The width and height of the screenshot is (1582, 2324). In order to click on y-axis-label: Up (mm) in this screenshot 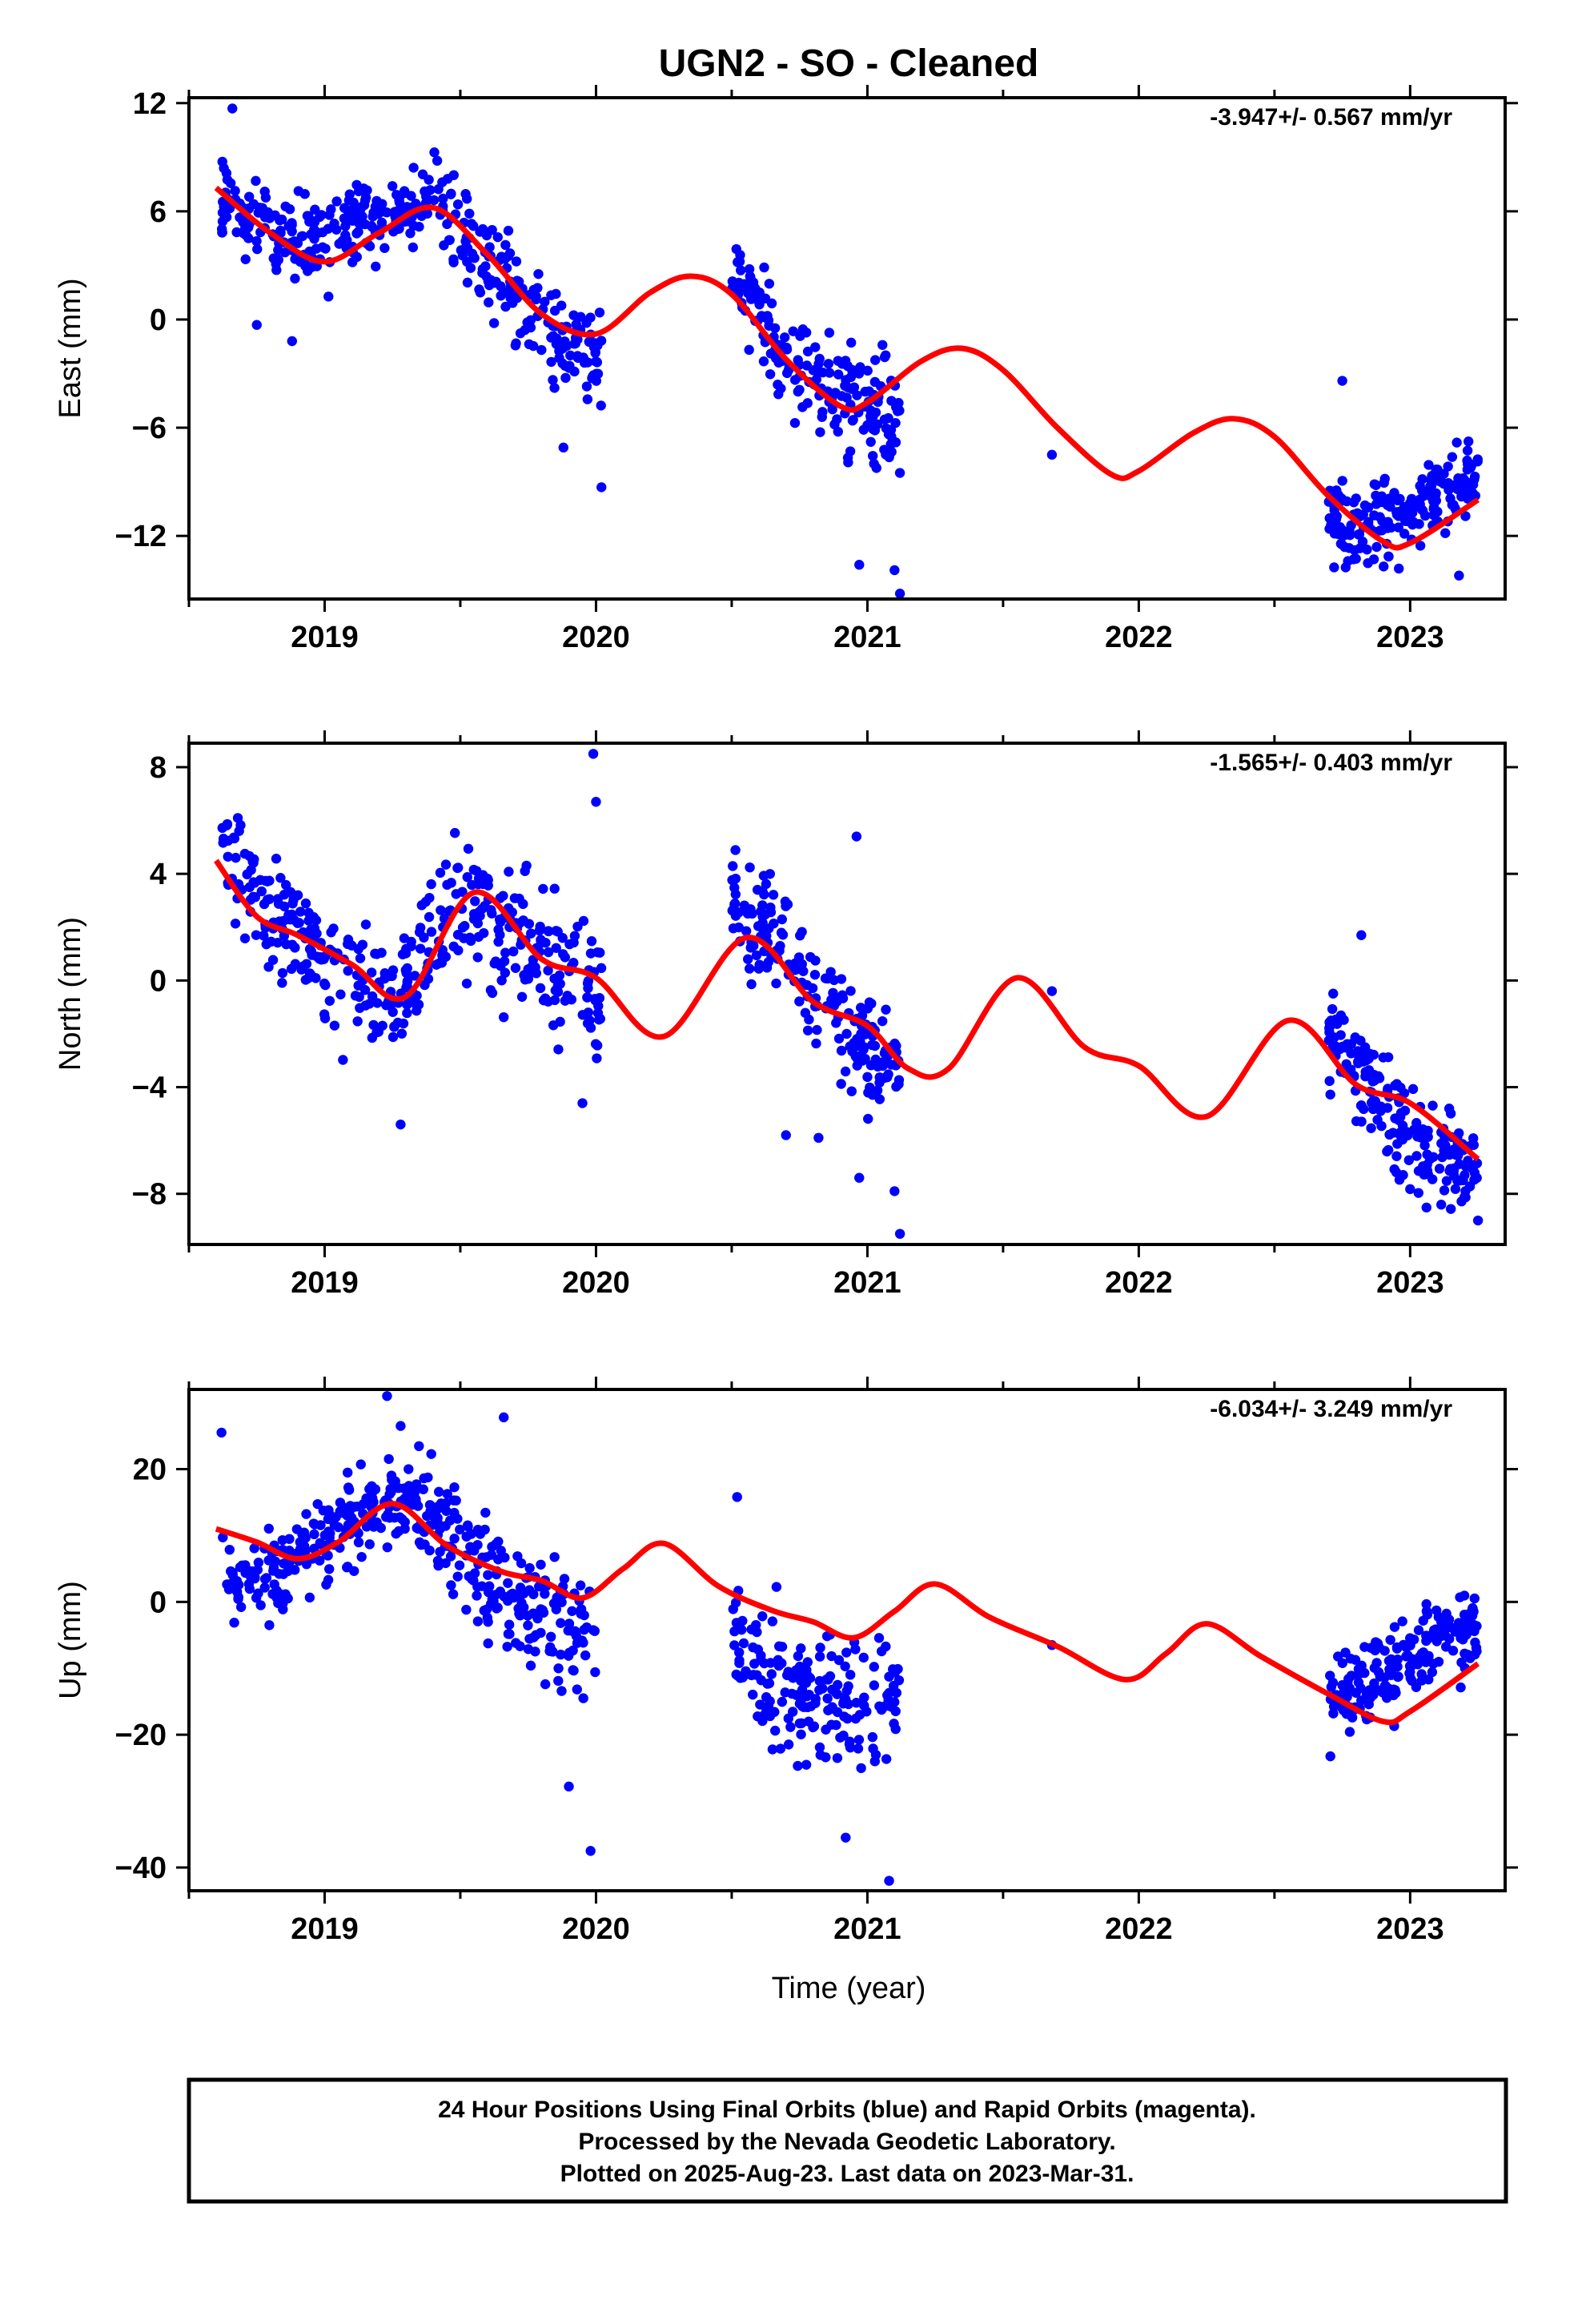, I will do `click(70, 1640)`.